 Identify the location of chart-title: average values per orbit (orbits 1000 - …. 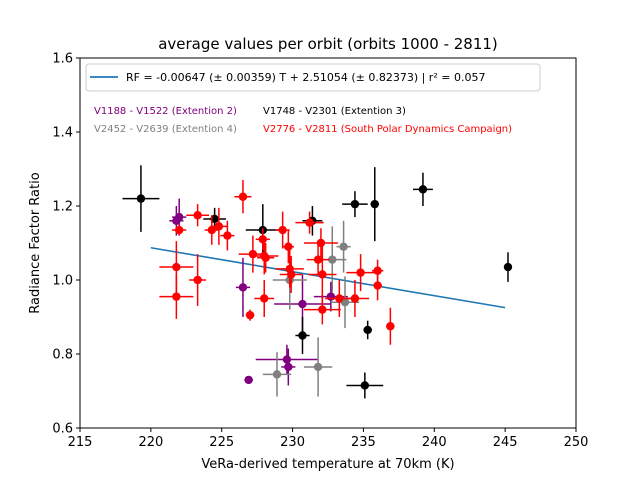
(328, 44).